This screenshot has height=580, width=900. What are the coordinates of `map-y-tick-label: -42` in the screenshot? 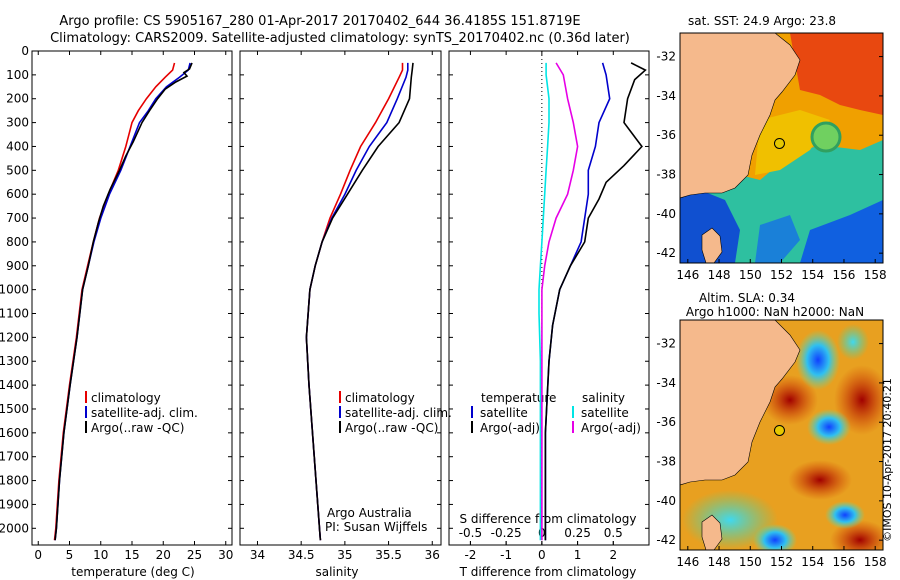 It's located at (666, 540).